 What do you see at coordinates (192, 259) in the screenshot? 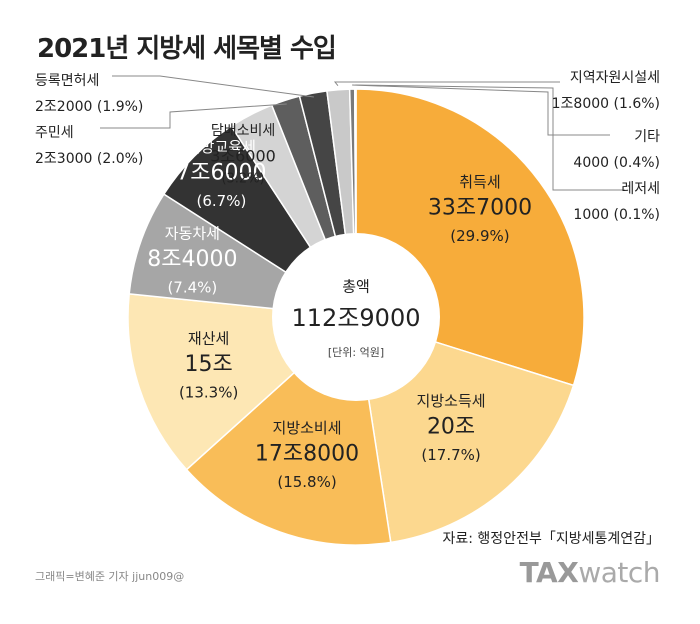
I see `slice-value-label: 8조4000` at bounding box center [192, 259].